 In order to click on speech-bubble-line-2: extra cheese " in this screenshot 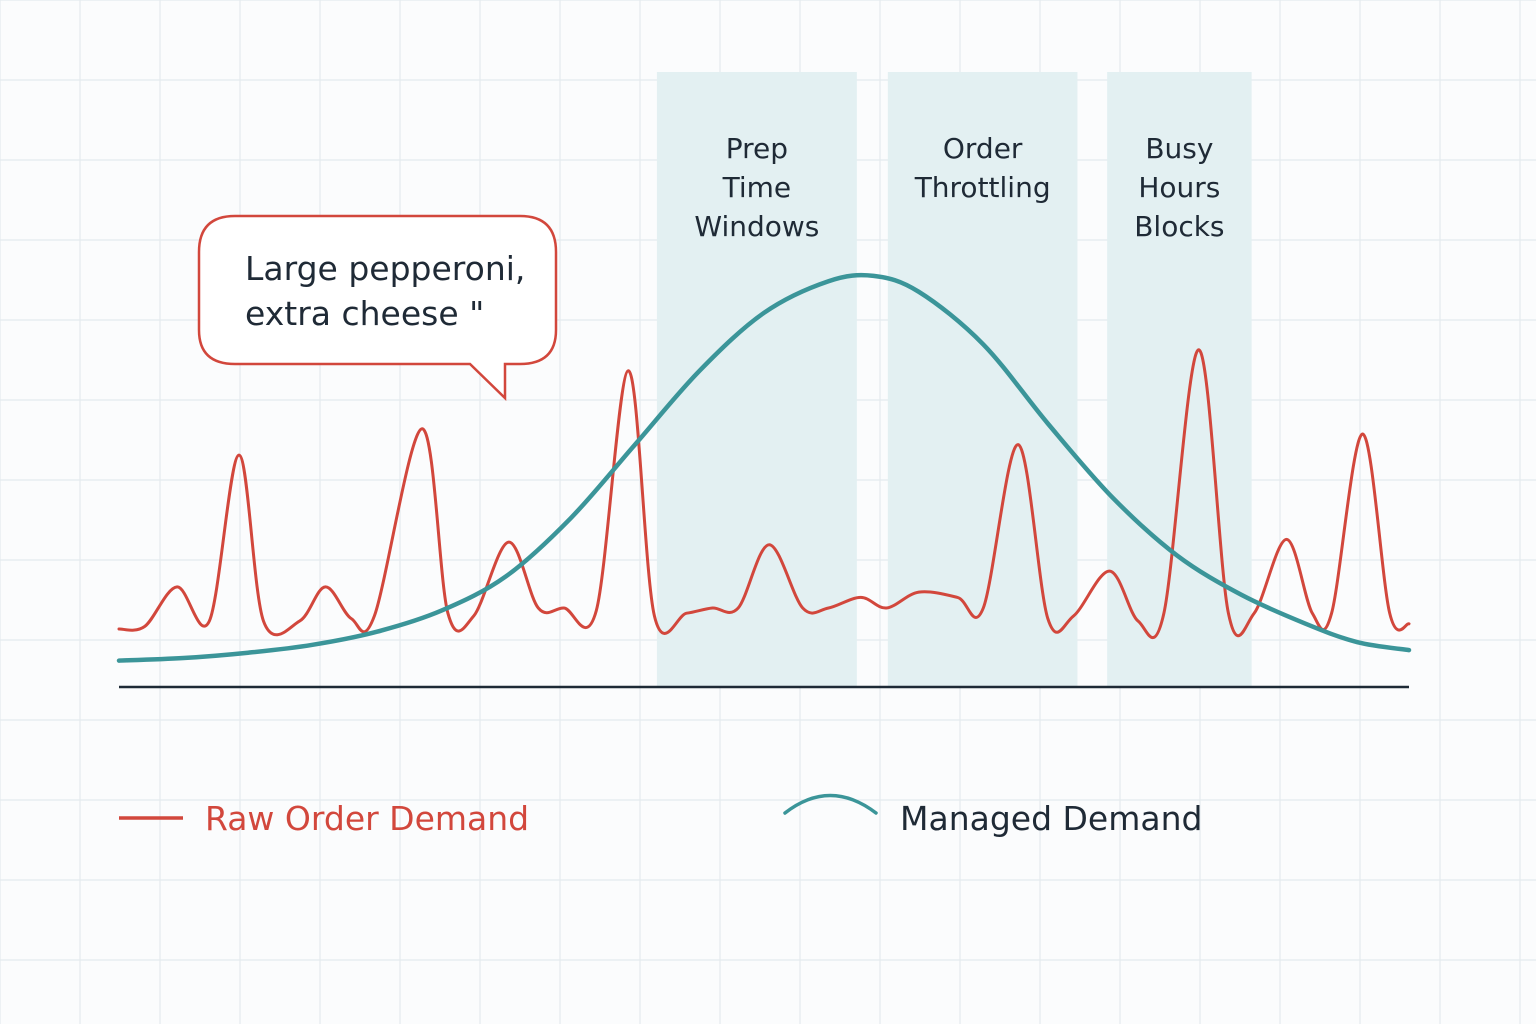, I will do `click(364, 313)`.